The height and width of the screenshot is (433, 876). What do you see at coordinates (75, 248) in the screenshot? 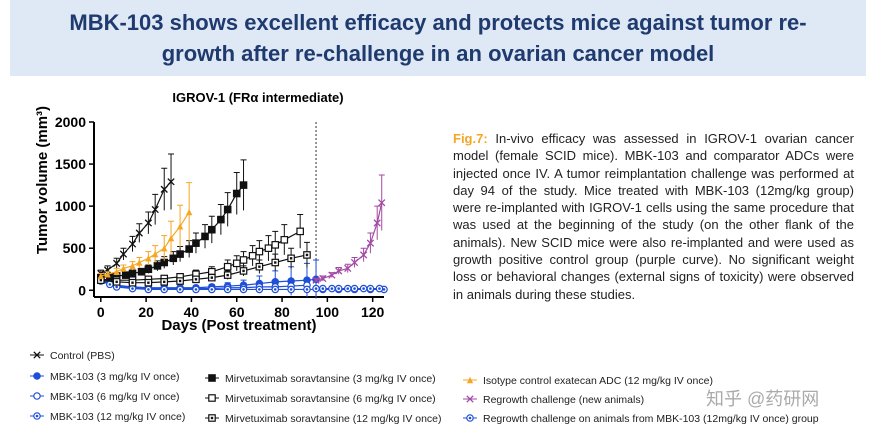
I see `y-tick-label: 500` at bounding box center [75, 248].